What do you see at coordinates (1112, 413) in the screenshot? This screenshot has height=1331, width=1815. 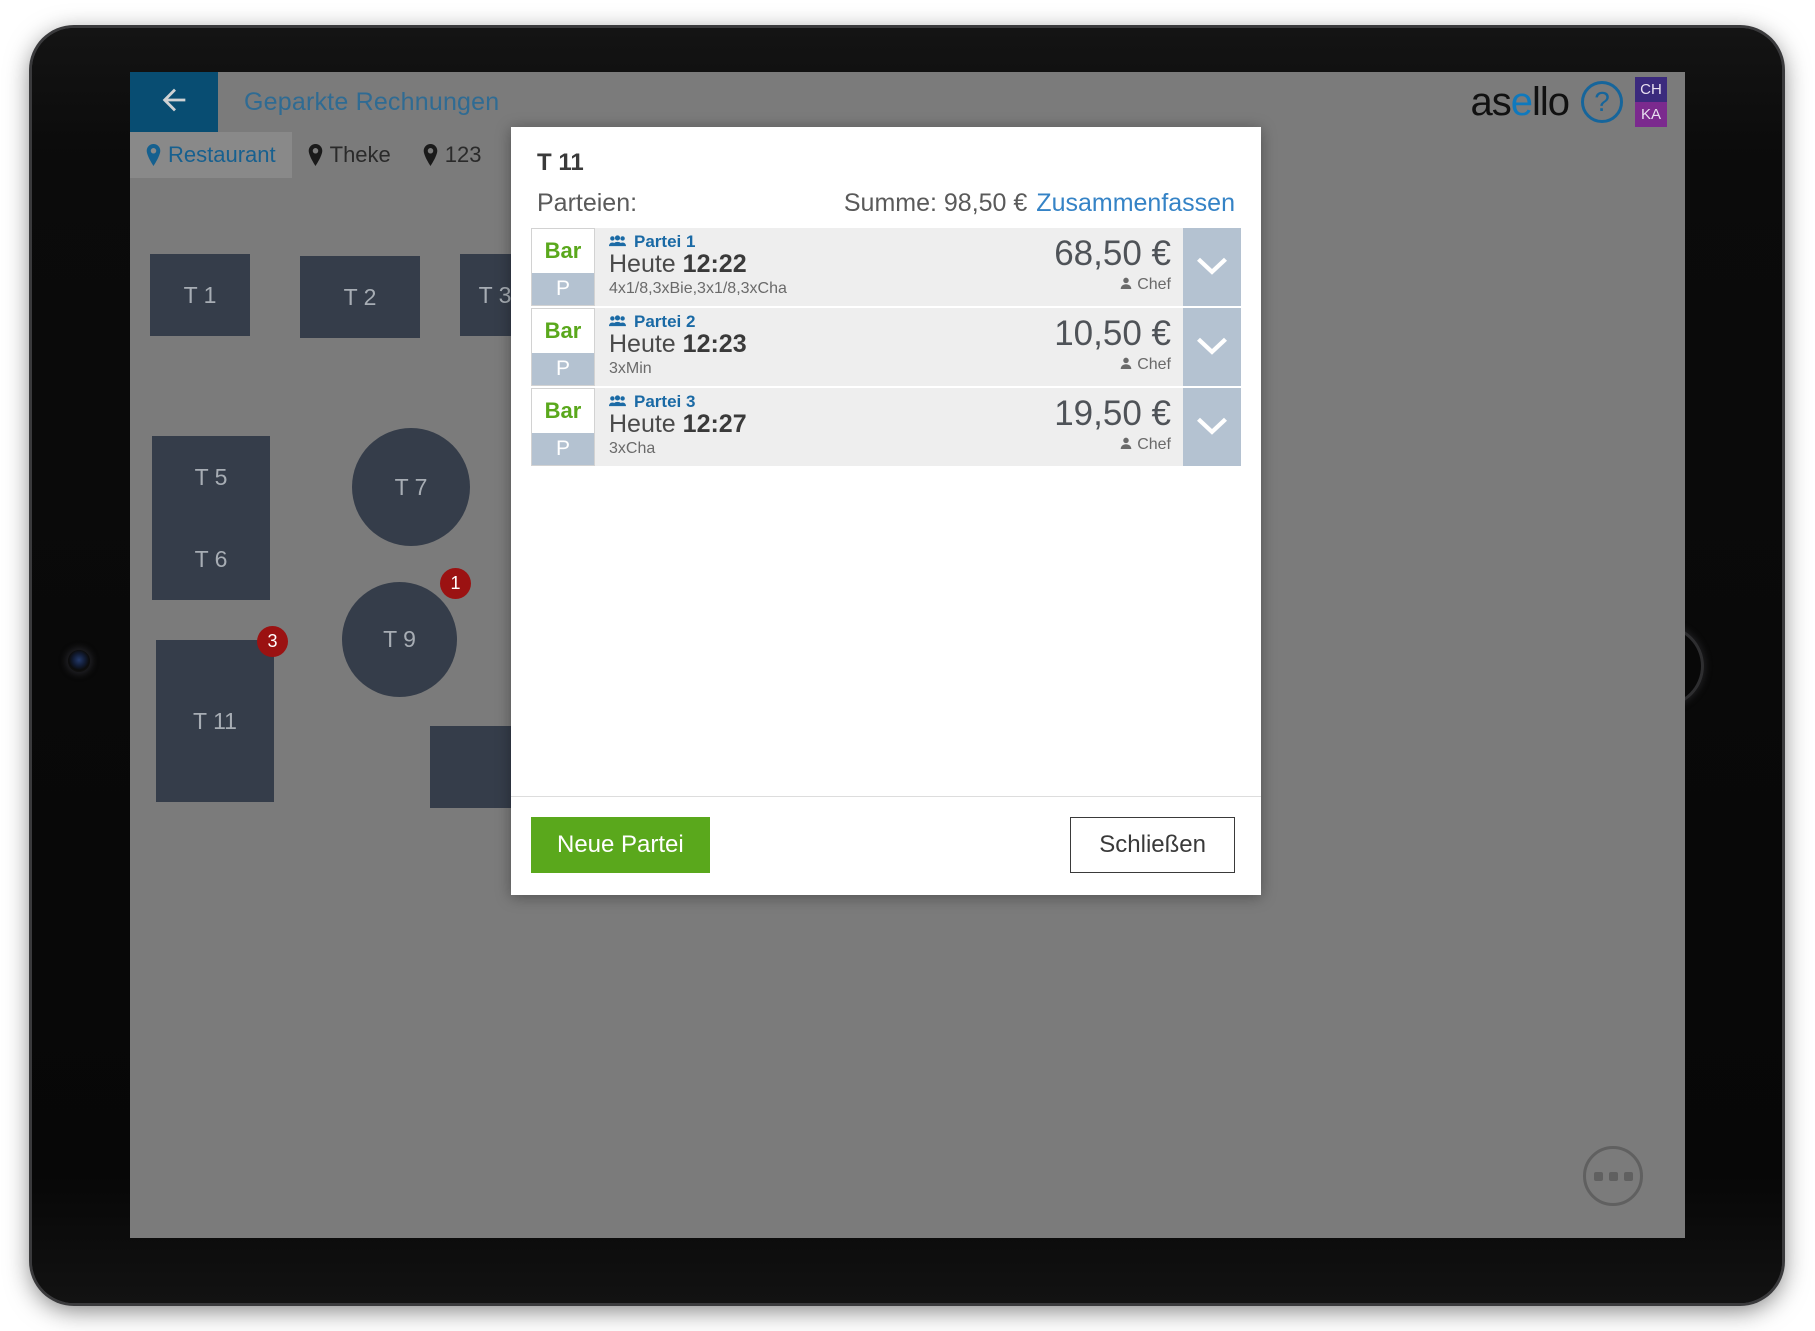 I see `party-amount: 19,50 €` at bounding box center [1112, 413].